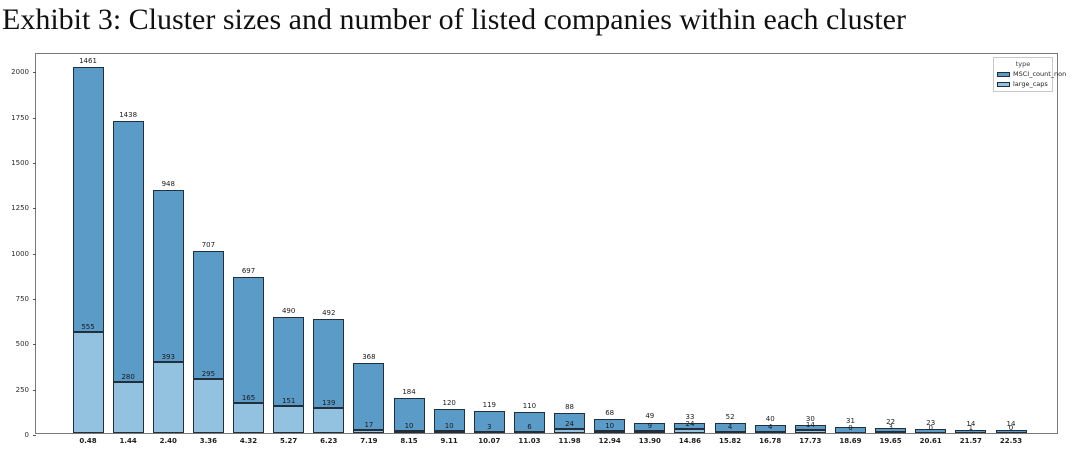  I want to click on x-axis-tick-label: 17.73, so click(810, 441).